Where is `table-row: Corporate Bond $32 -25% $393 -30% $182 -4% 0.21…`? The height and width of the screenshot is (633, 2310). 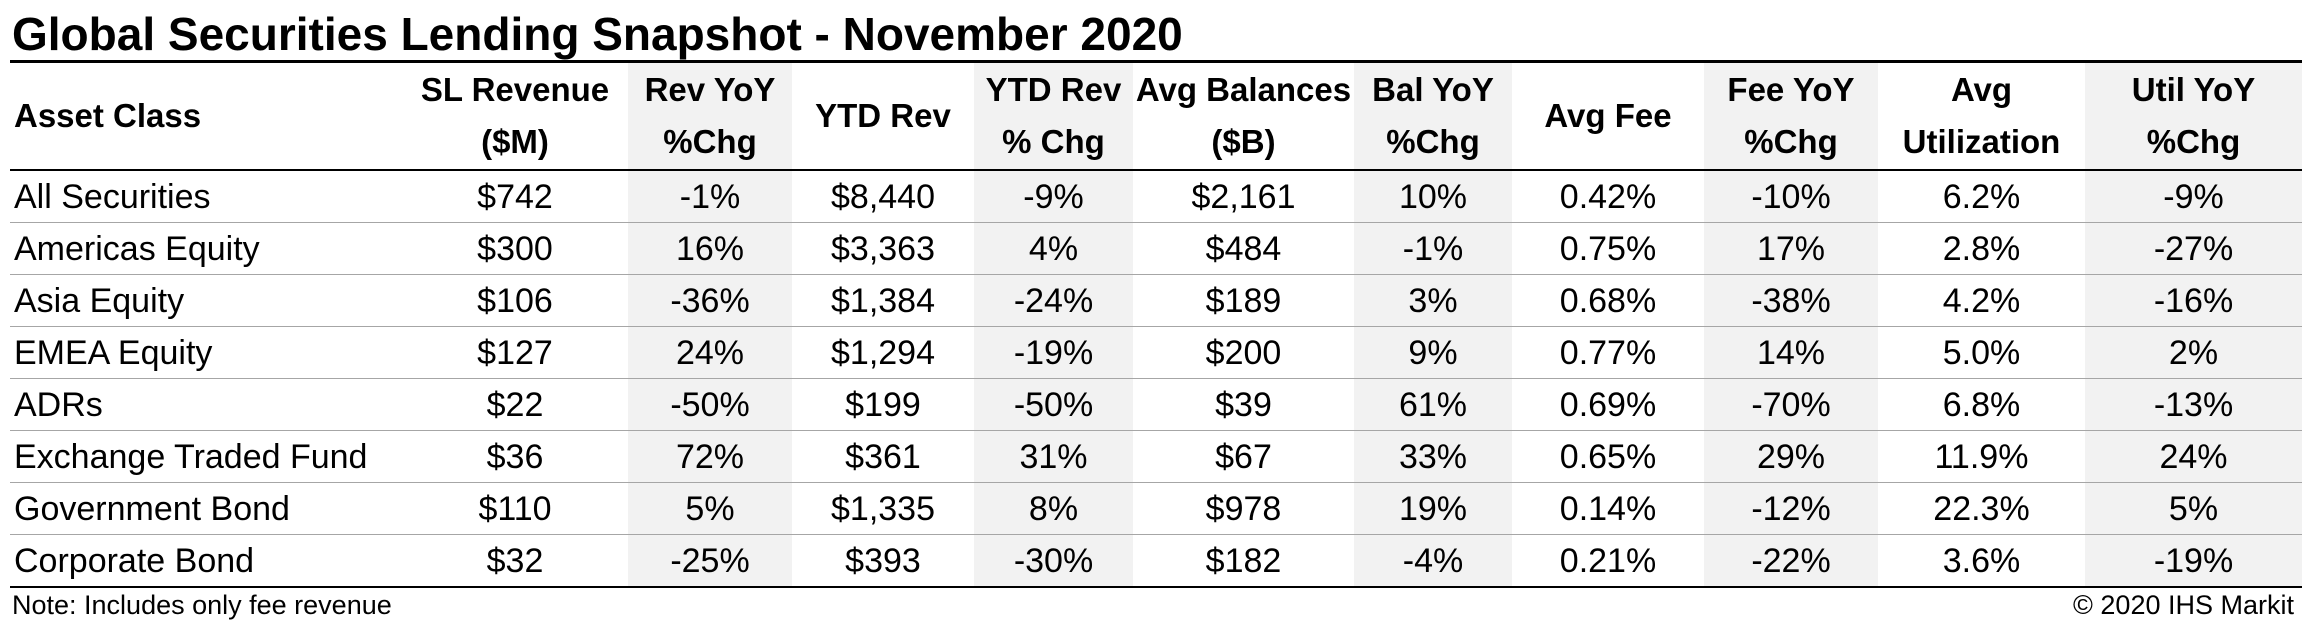 table-row: Corporate Bond $32 -25% $393 -30% $182 -4% 0.21… is located at coordinates (1156, 561).